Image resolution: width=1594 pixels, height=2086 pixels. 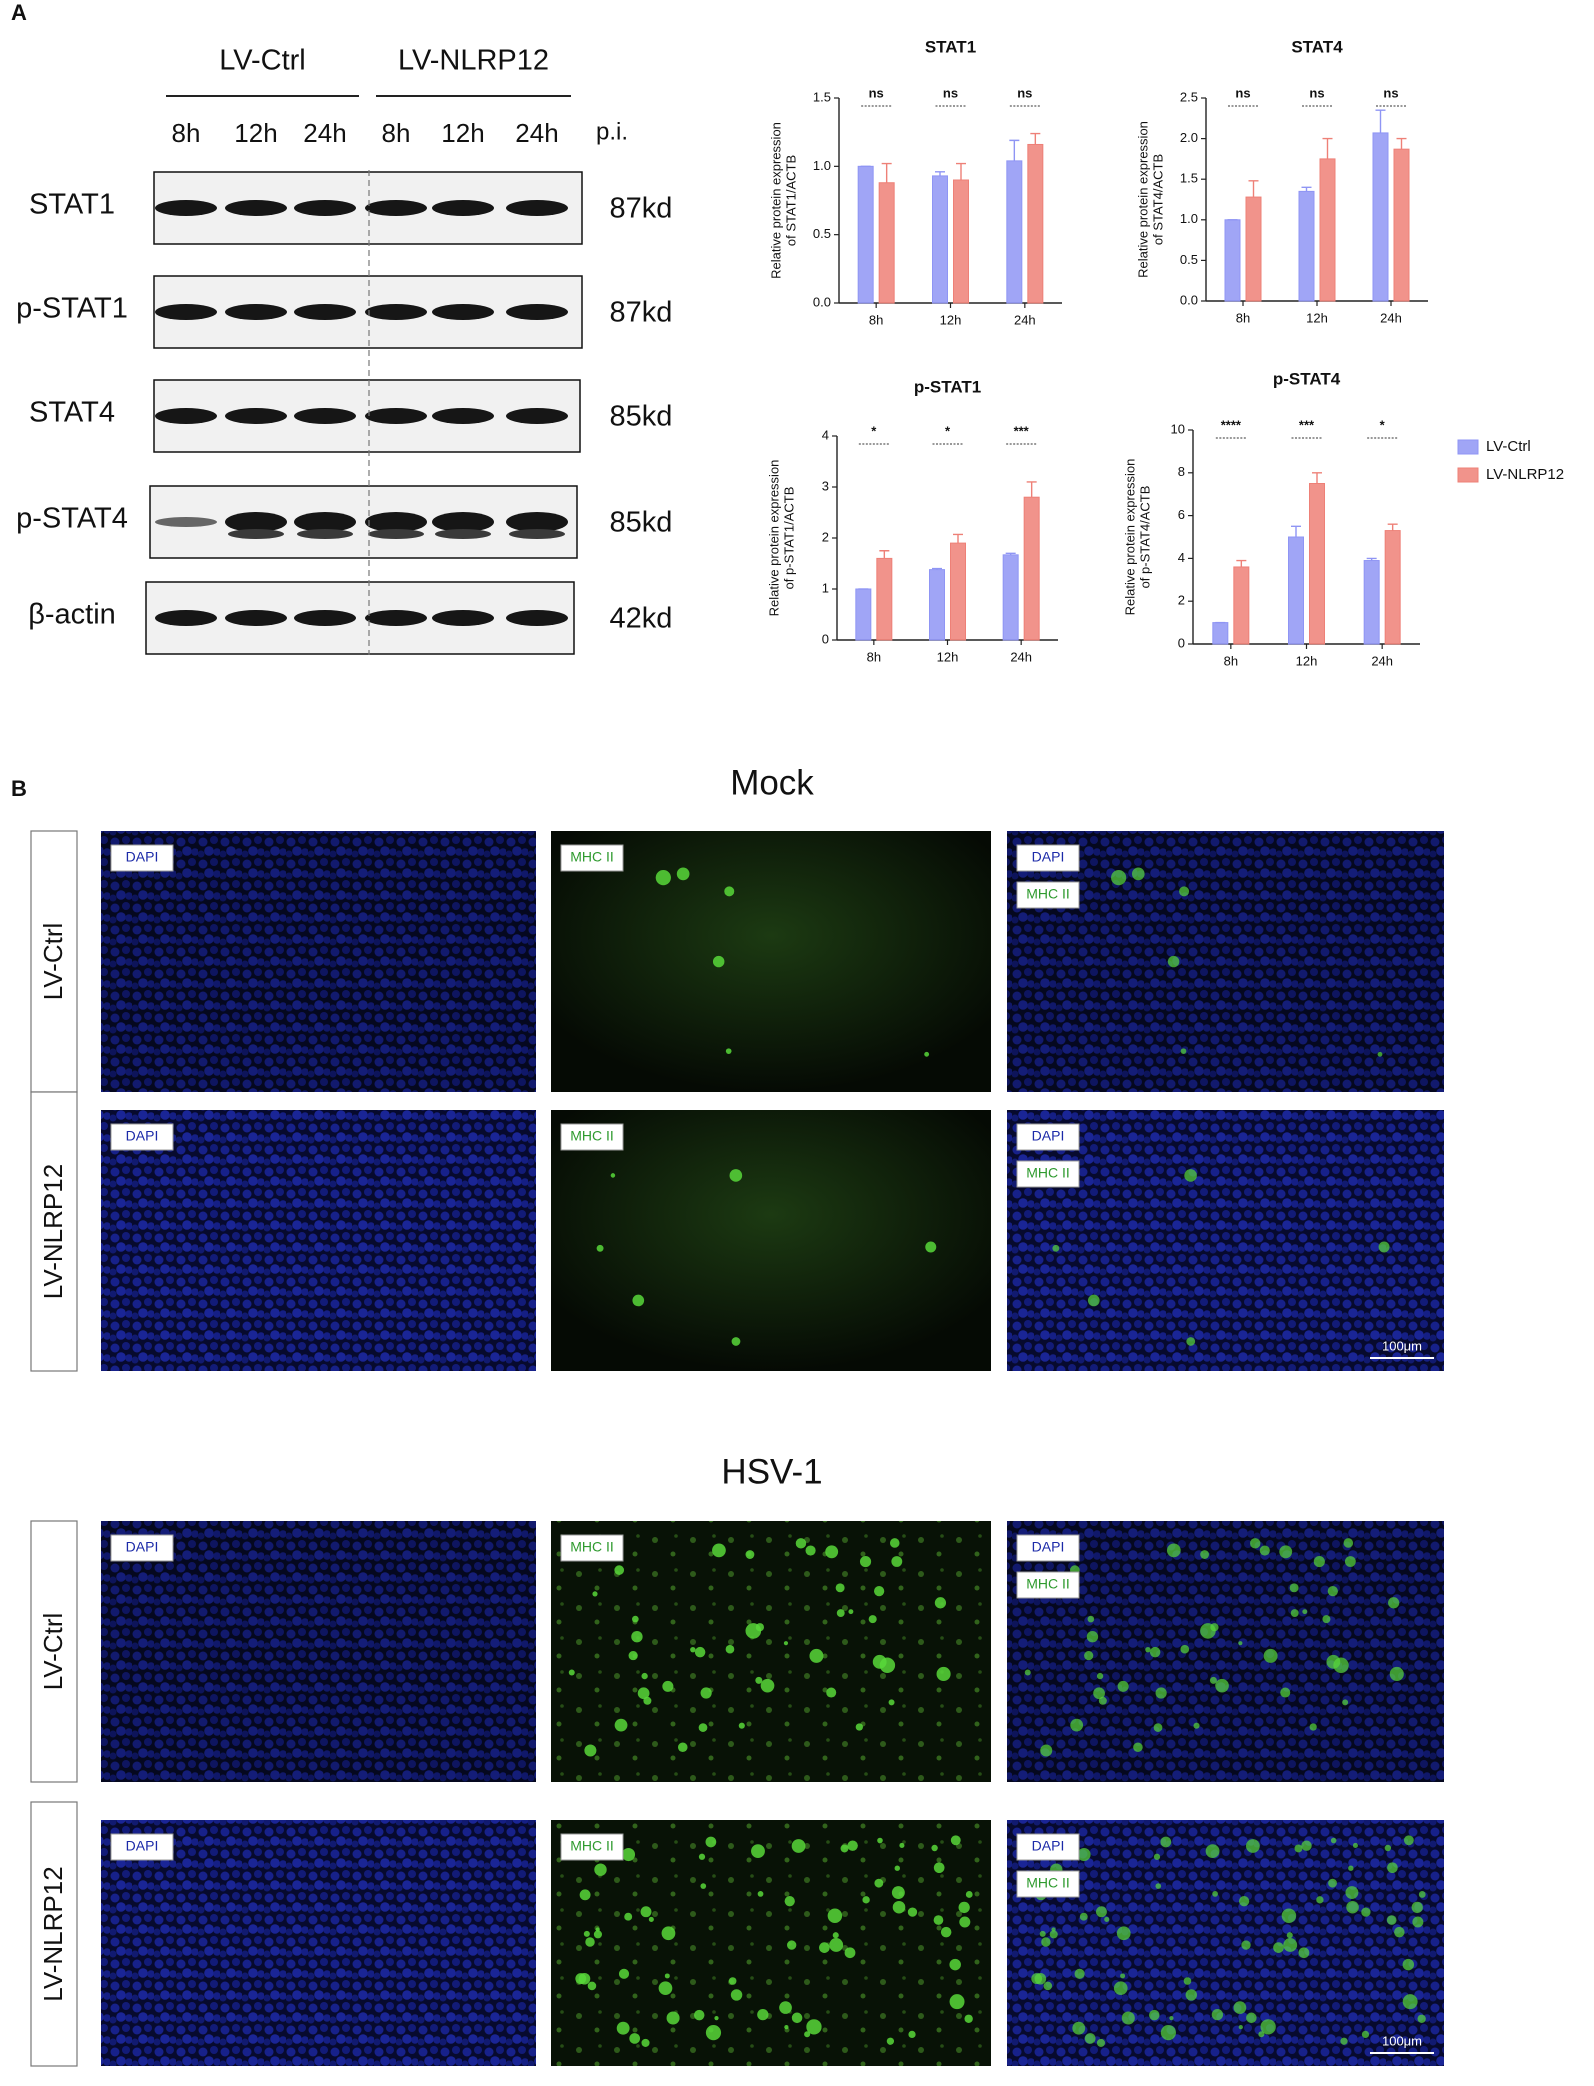 What do you see at coordinates (72, 615) in the screenshot?
I see `protein-label: β-actin` at bounding box center [72, 615].